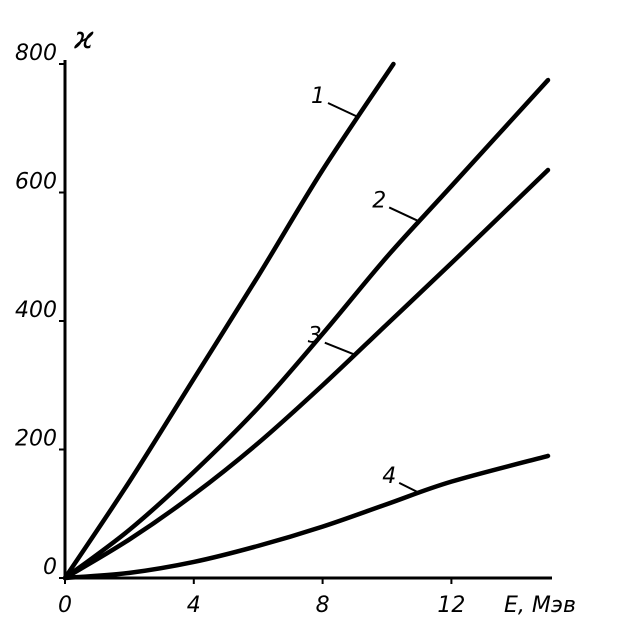 The height and width of the screenshot is (627, 643). I want to click on y-tick-label: 400, so click(36, 310).